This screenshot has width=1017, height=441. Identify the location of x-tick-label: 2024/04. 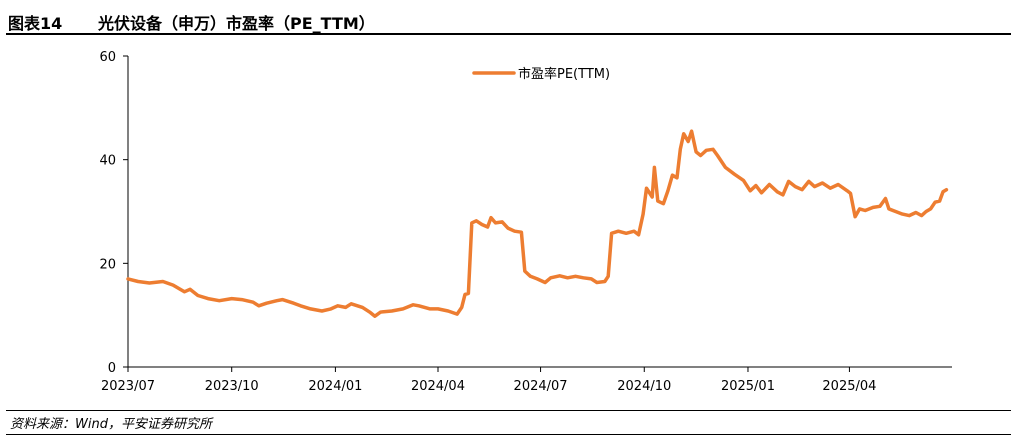
(438, 386).